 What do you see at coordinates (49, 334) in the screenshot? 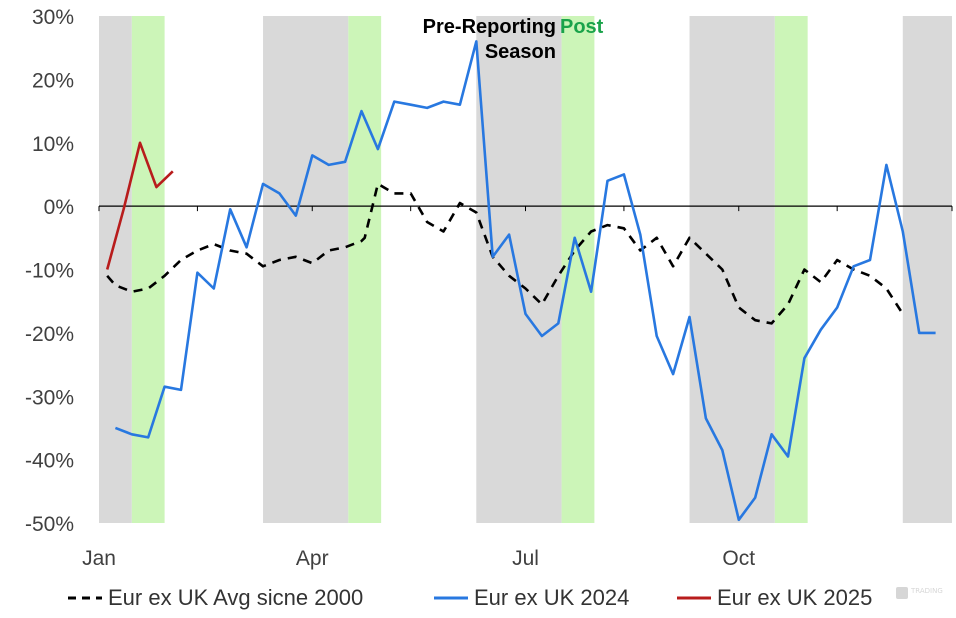
I see `y-tick-label: -20%` at bounding box center [49, 334].